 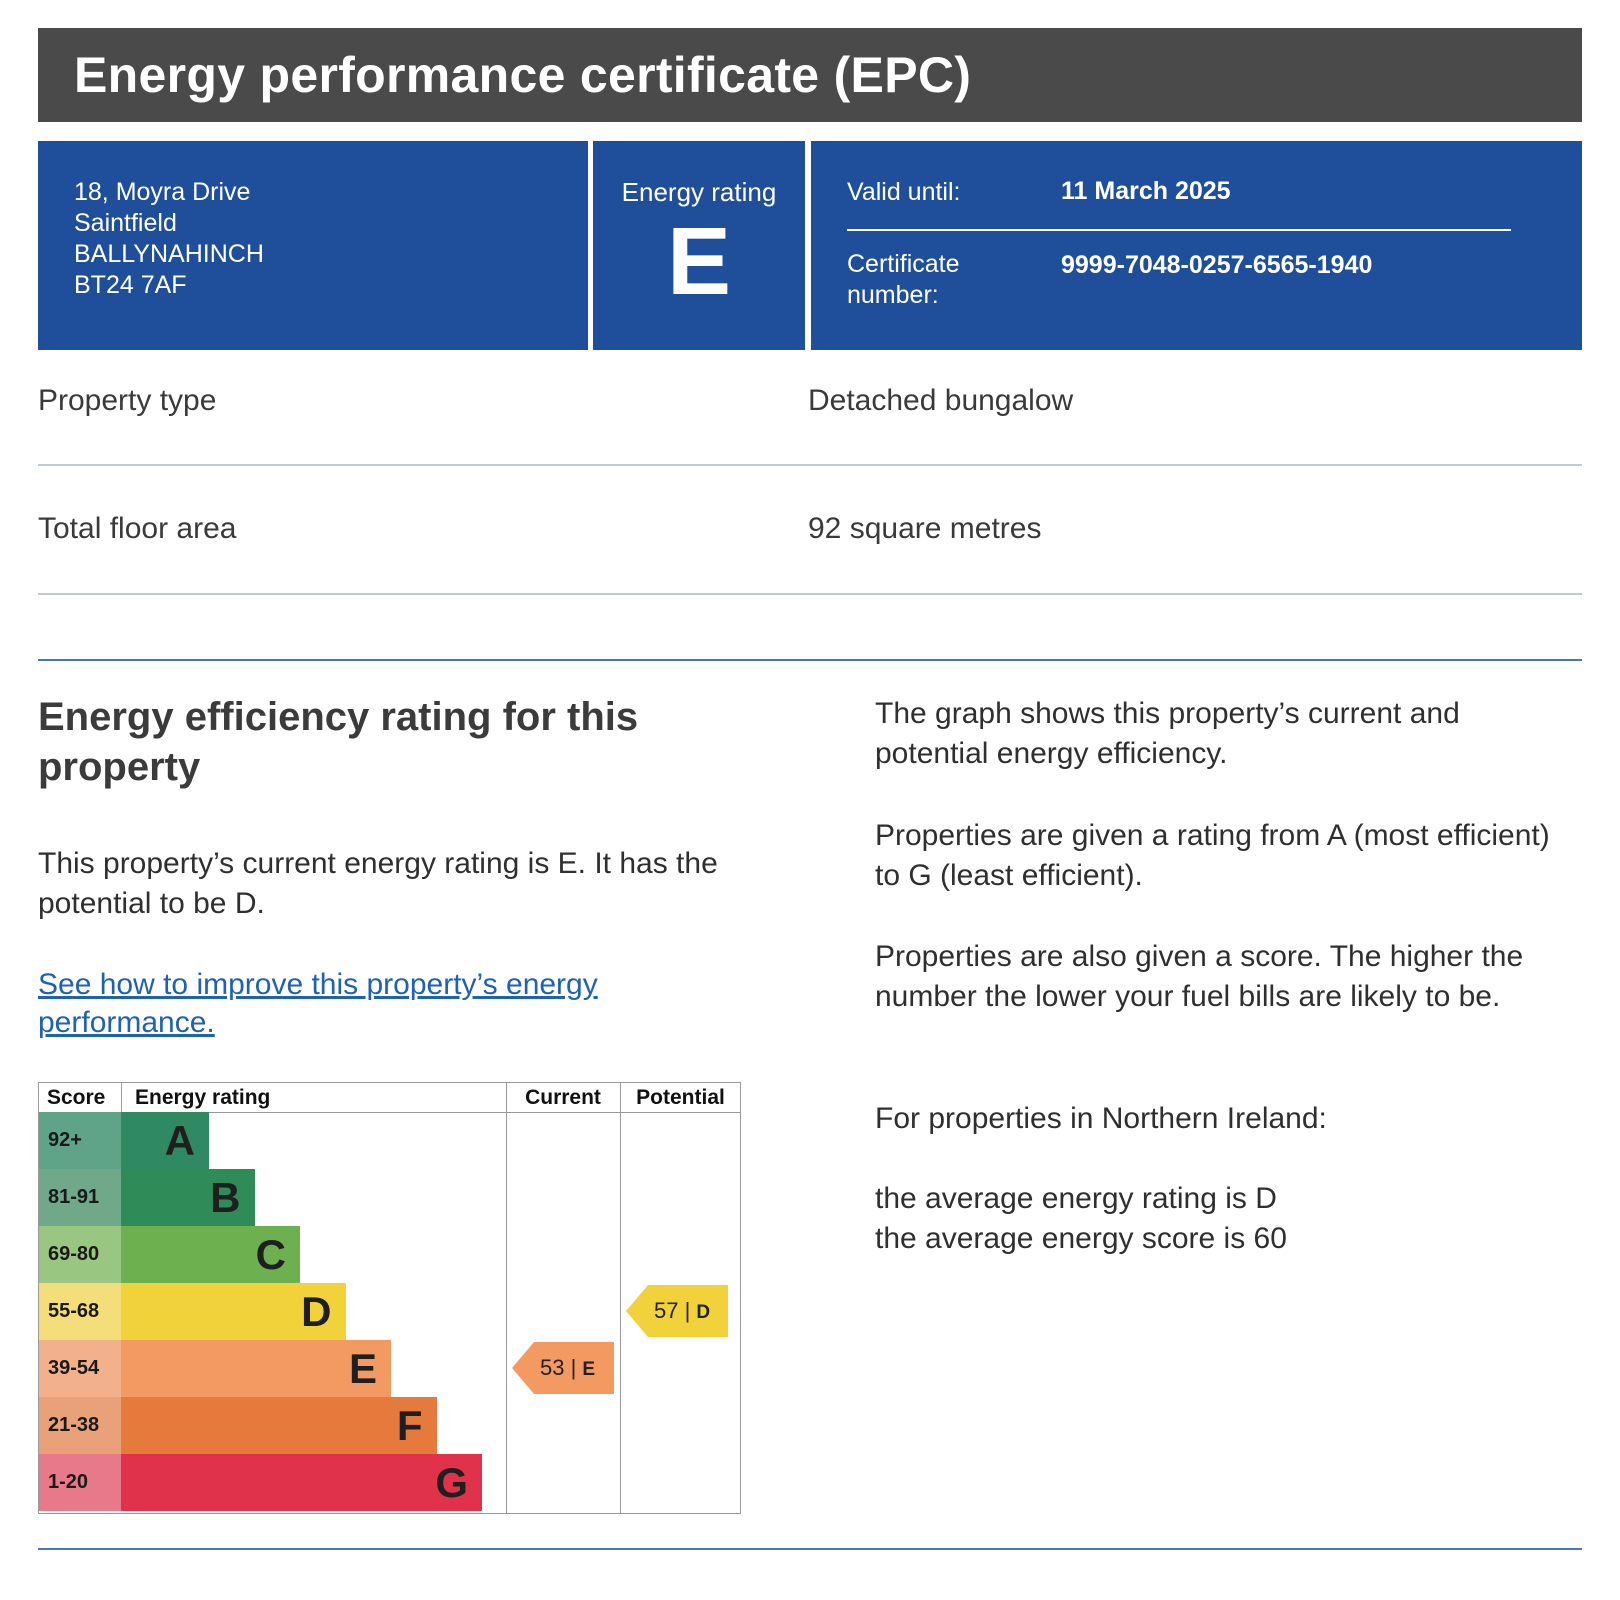 What do you see at coordinates (904, 192) in the screenshot?
I see `valid-until-label: Valid until:` at bounding box center [904, 192].